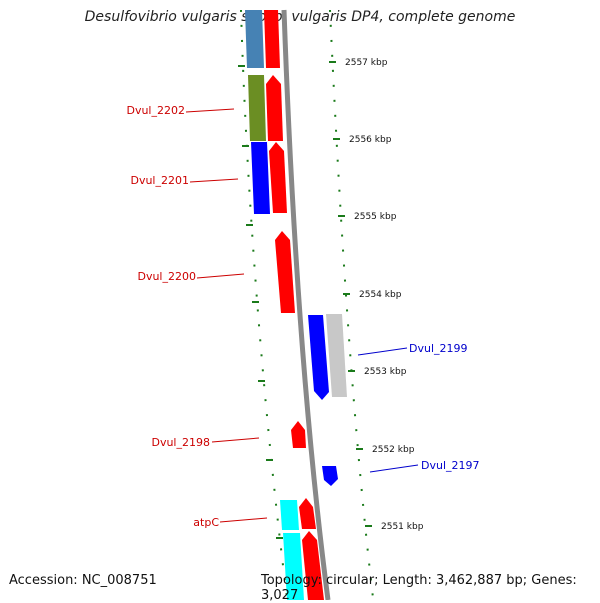  What do you see at coordinates (159, 180) in the screenshot?
I see `gene-label-dvul-2201: Dvul_2201` at bounding box center [159, 180].